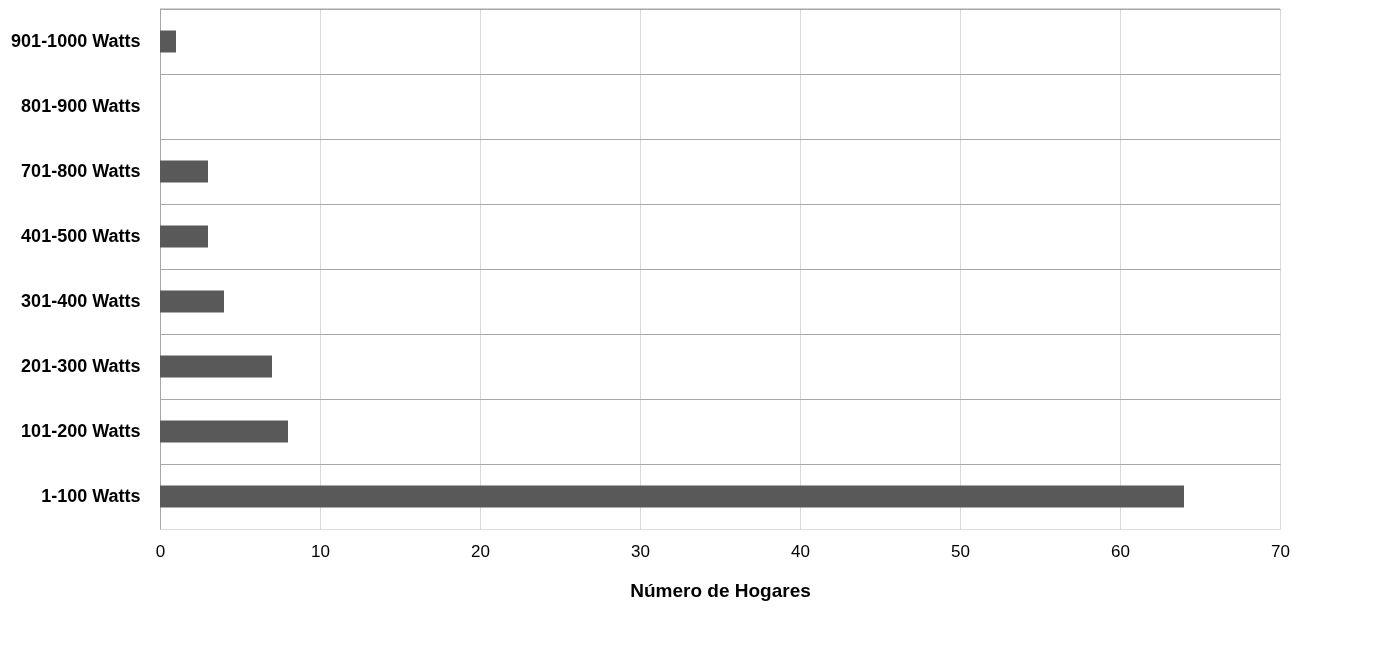 The image size is (1386, 660). What do you see at coordinates (81, 105) in the screenshot?
I see `y-tick-label: 801-900 Watts` at bounding box center [81, 105].